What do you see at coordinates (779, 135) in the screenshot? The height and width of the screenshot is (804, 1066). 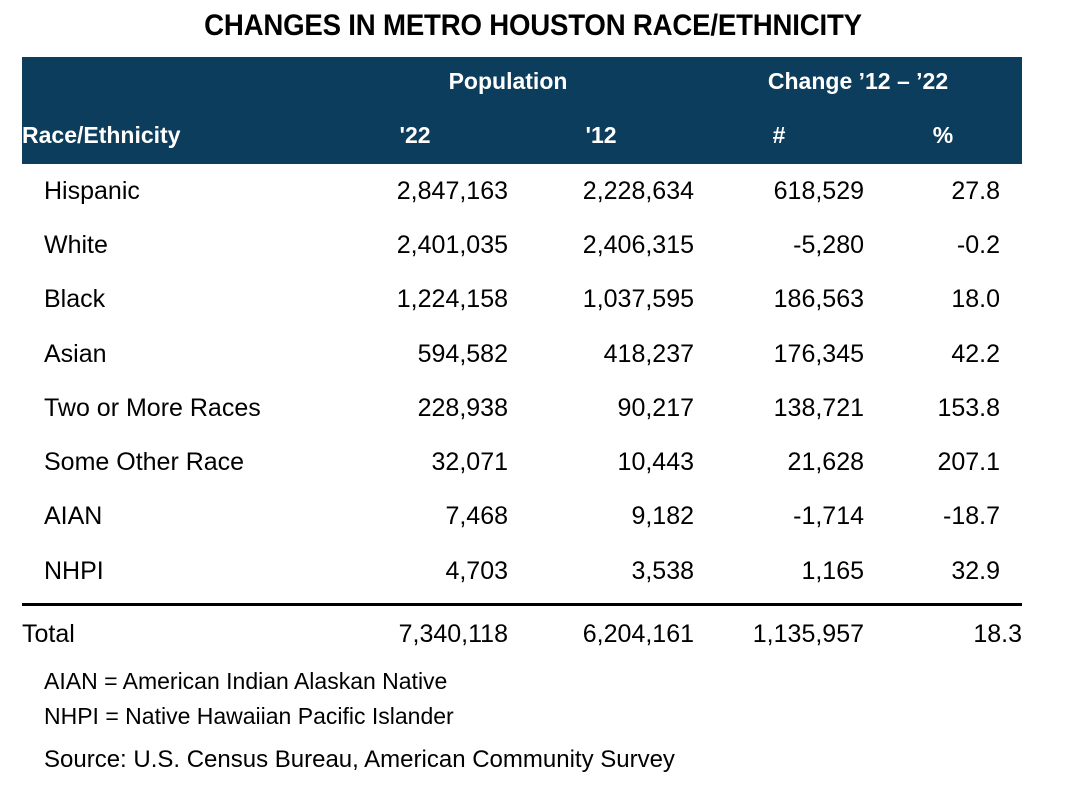 I see `column-header-change-number: #` at bounding box center [779, 135].